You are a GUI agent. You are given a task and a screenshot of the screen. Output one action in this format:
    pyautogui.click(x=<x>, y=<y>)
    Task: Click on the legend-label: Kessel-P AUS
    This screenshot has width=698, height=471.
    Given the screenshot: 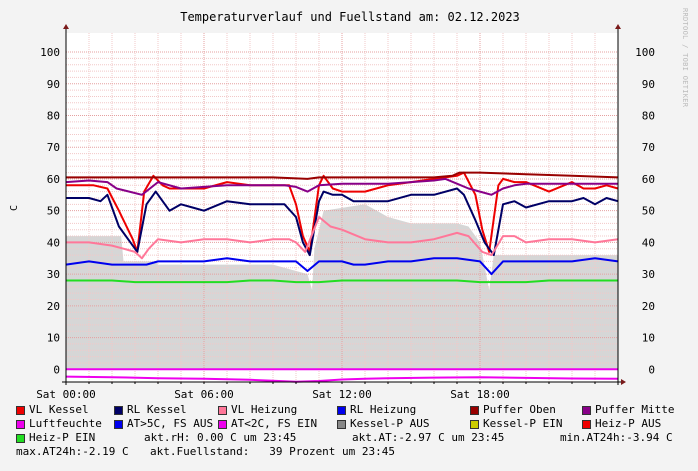 What is the action you would take?
    pyautogui.click(x=390, y=423)
    